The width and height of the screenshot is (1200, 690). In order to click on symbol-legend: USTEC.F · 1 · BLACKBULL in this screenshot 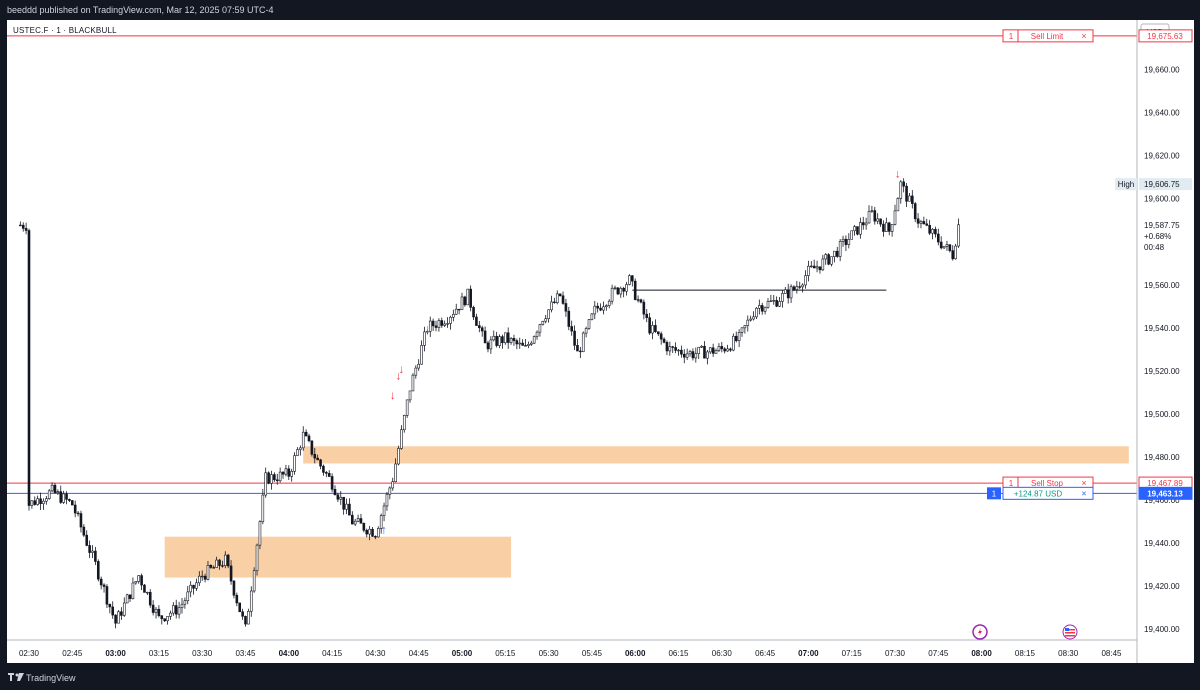, I will do `click(65, 30)`.